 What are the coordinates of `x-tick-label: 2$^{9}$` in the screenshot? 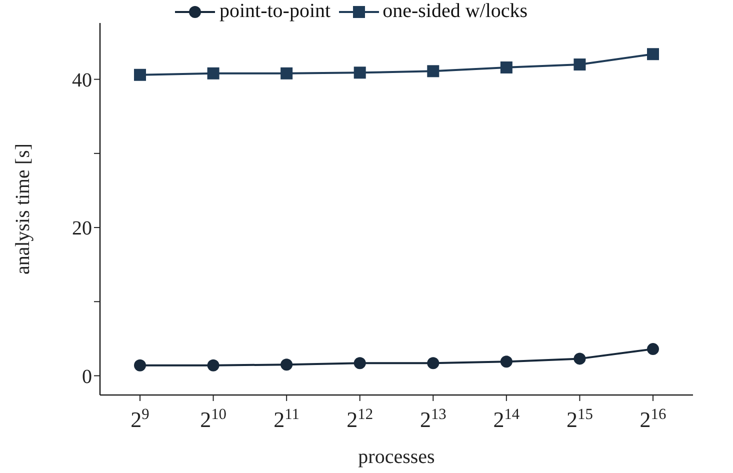 It's located at (140, 419).